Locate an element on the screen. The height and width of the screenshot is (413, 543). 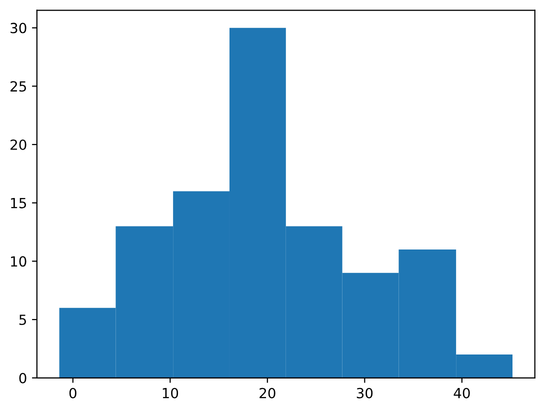
x-tick-label: 10 is located at coordinates (170, 393).